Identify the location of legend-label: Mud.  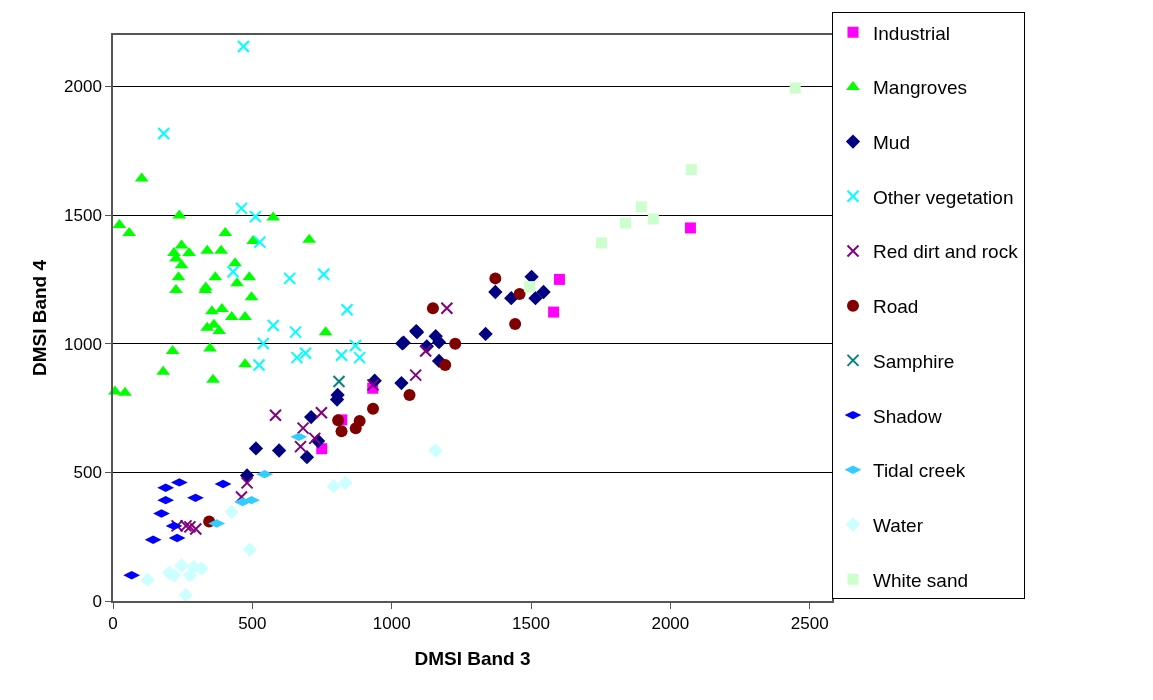
(891, 143).